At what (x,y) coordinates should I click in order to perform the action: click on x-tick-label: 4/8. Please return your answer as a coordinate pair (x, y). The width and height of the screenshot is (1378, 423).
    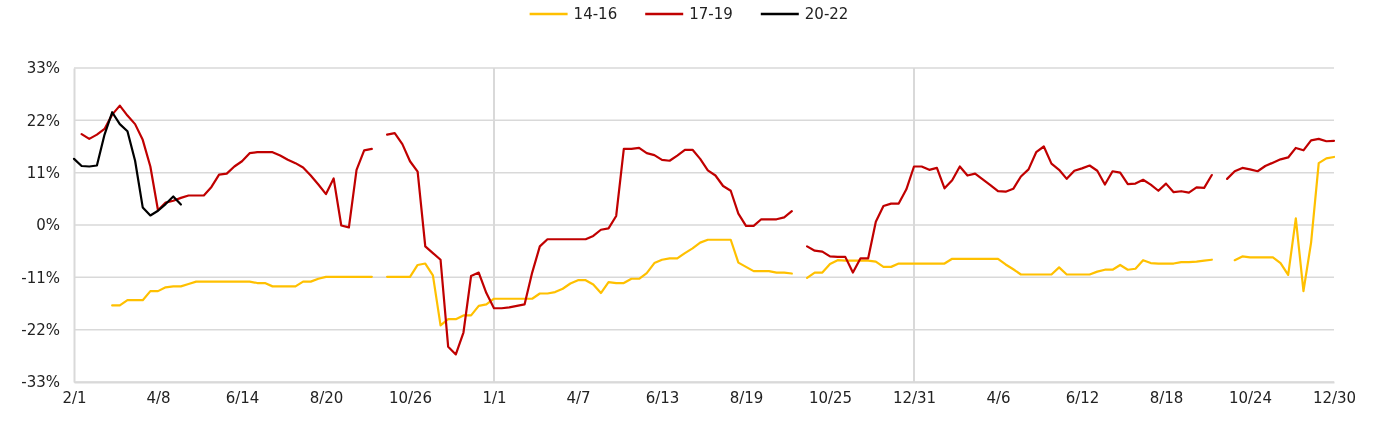
    Looking at the image, I should click on (158, 397).